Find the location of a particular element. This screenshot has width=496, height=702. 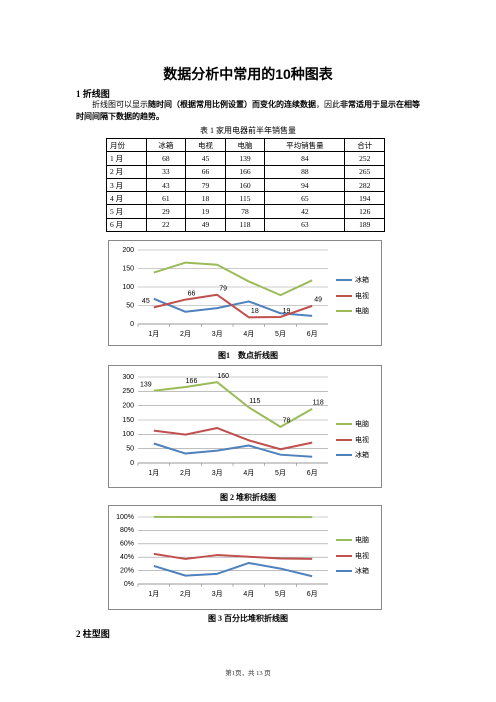

data-label: 78 is located at coordinates (287, 421).